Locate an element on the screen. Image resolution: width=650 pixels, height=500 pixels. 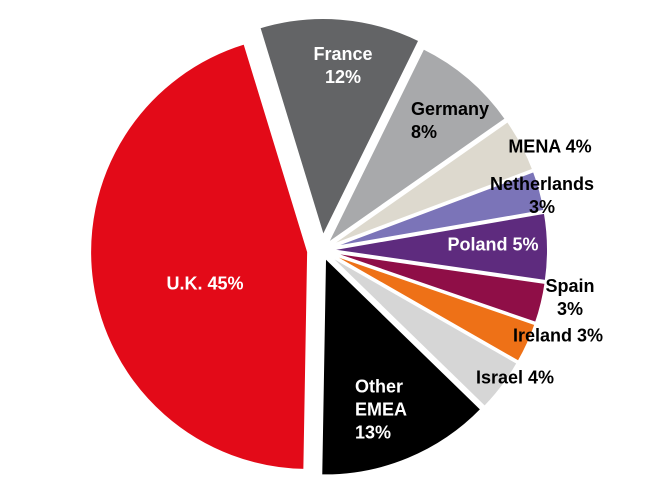
category-label: Ireland is located at coordinates (542, 335).